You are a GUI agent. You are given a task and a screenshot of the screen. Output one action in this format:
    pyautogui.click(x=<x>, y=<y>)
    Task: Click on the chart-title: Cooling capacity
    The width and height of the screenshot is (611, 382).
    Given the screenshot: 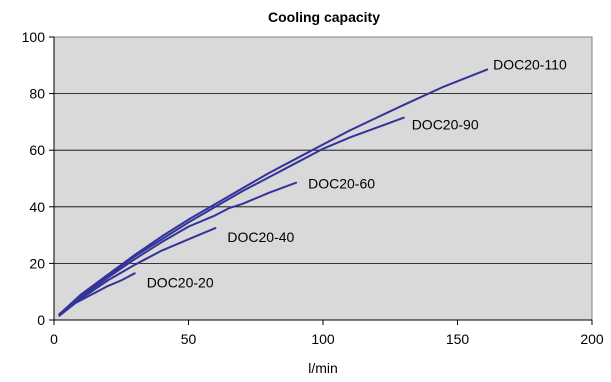 What is the action you would take?
    pyautogui.click(x=324, y=17)
    